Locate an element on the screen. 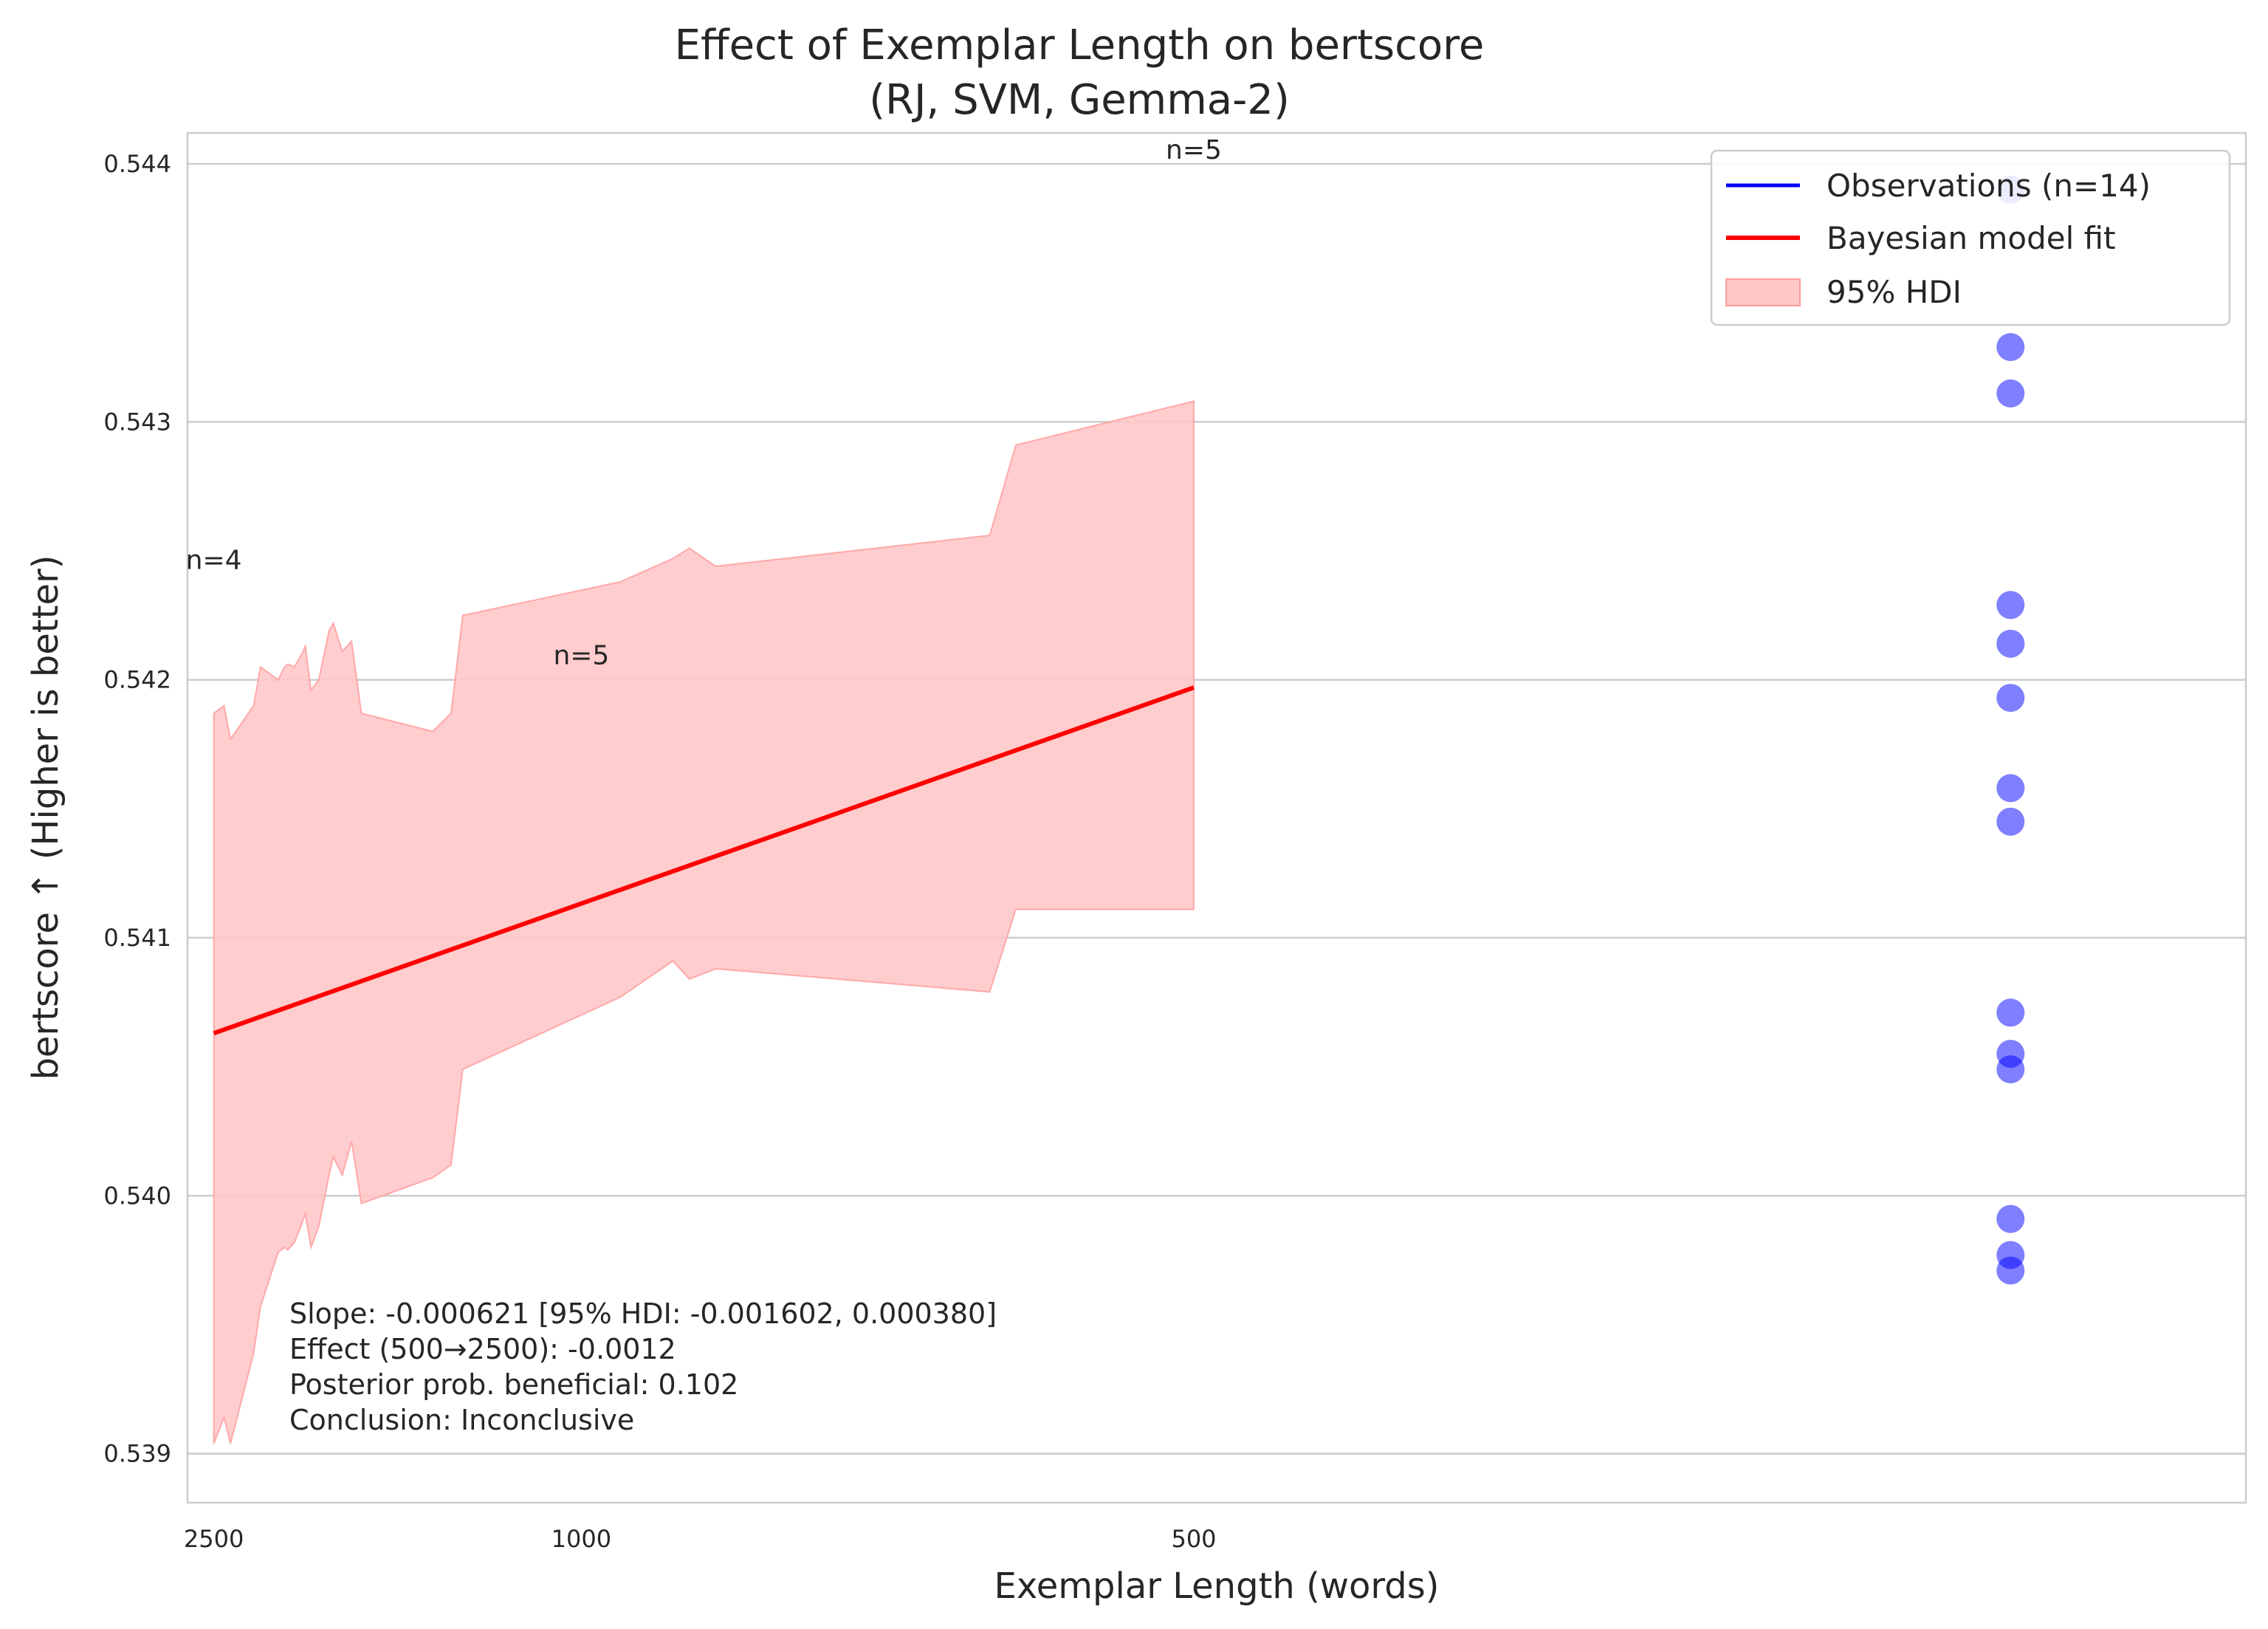 The image size is (2268, 1629). y-axis-label: bertscore ↑ (Higher is better) is located at coordinates (45, 817).